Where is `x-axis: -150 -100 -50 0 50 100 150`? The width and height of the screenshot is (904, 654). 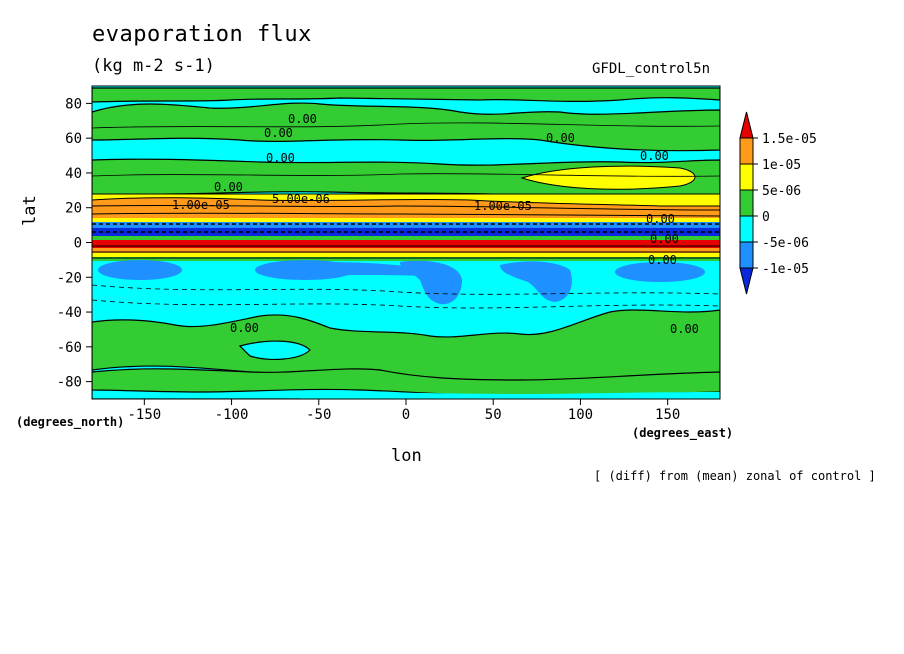 x-axis: -150 -100 -50 0 50 100 150 is located at coordinates (403, 411).